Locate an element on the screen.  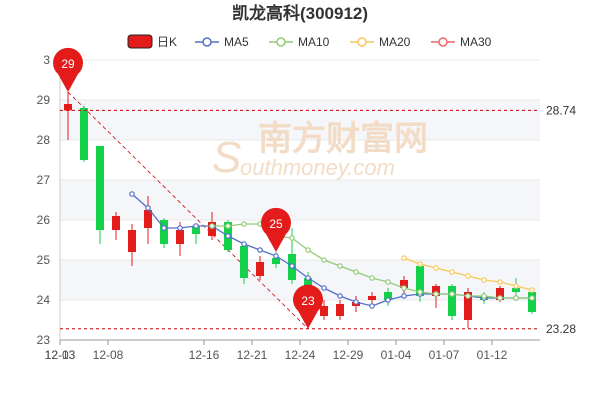
legend-label: 日K is located at coordinates (167, 42).